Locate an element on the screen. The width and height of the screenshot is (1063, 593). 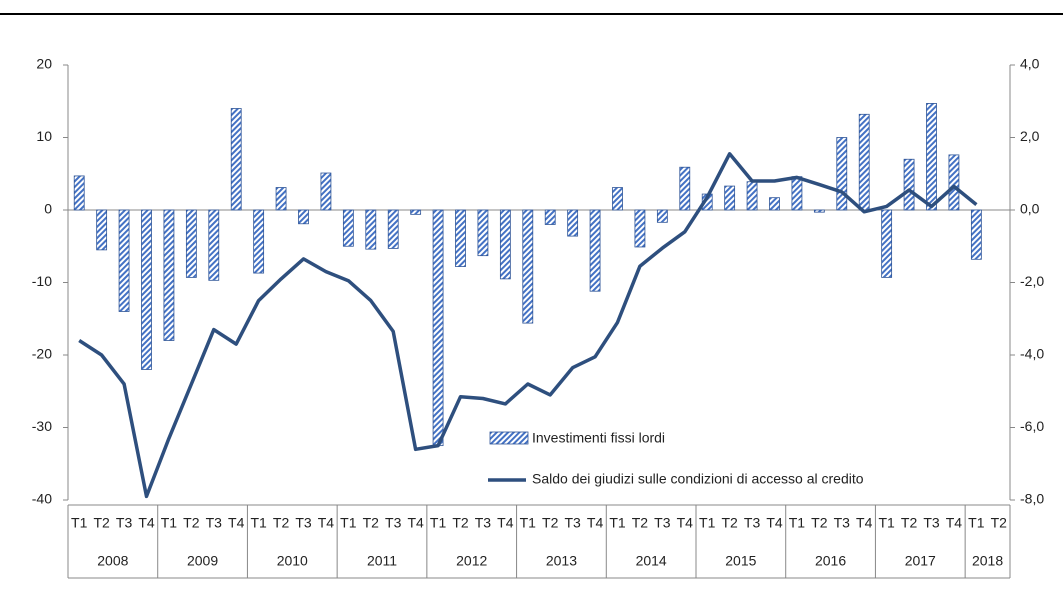
y-tick-label: -40 is located at coordinates (42, 499).